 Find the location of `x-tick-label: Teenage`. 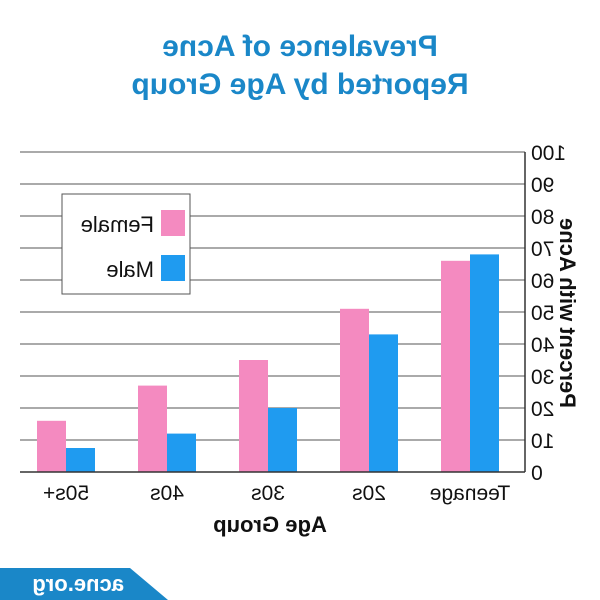

x-tick-label: Teenage is located at coordinates (470, 493).